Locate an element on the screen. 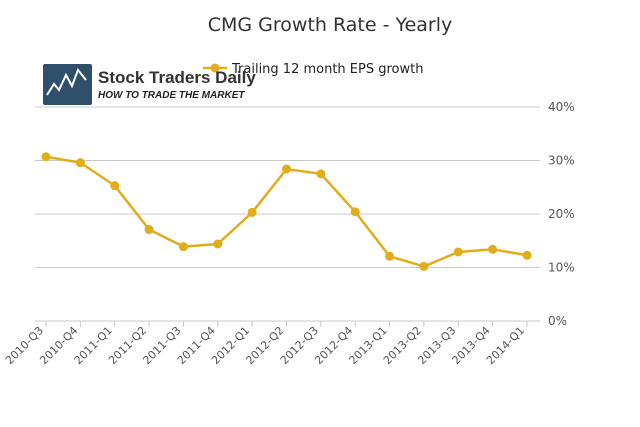 This screenshot has width=640, height=427. legend: Trailing 12 month EPS growth is located at coordinates (313, 69).